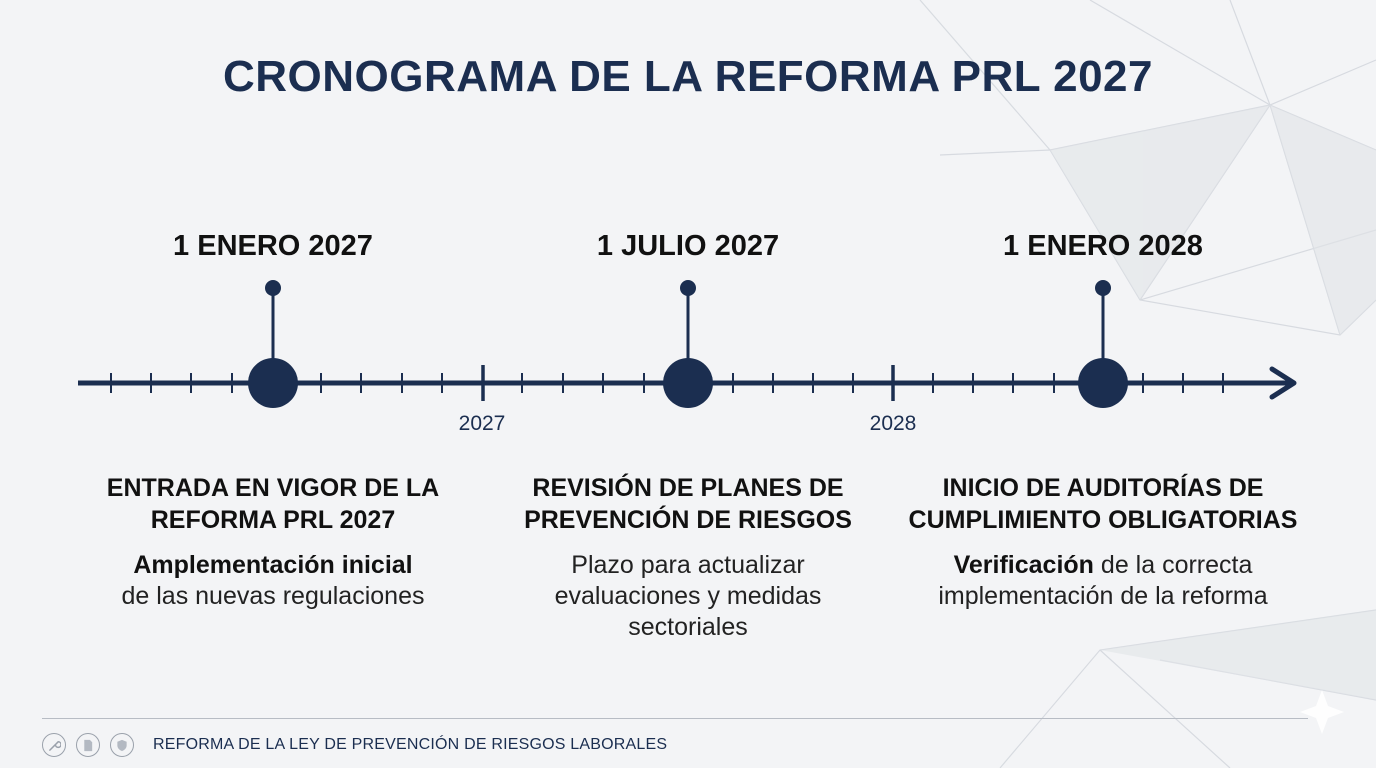  Describe the element at coordinates (88, 745) in the screenshot. I see `document-icon` at that location.